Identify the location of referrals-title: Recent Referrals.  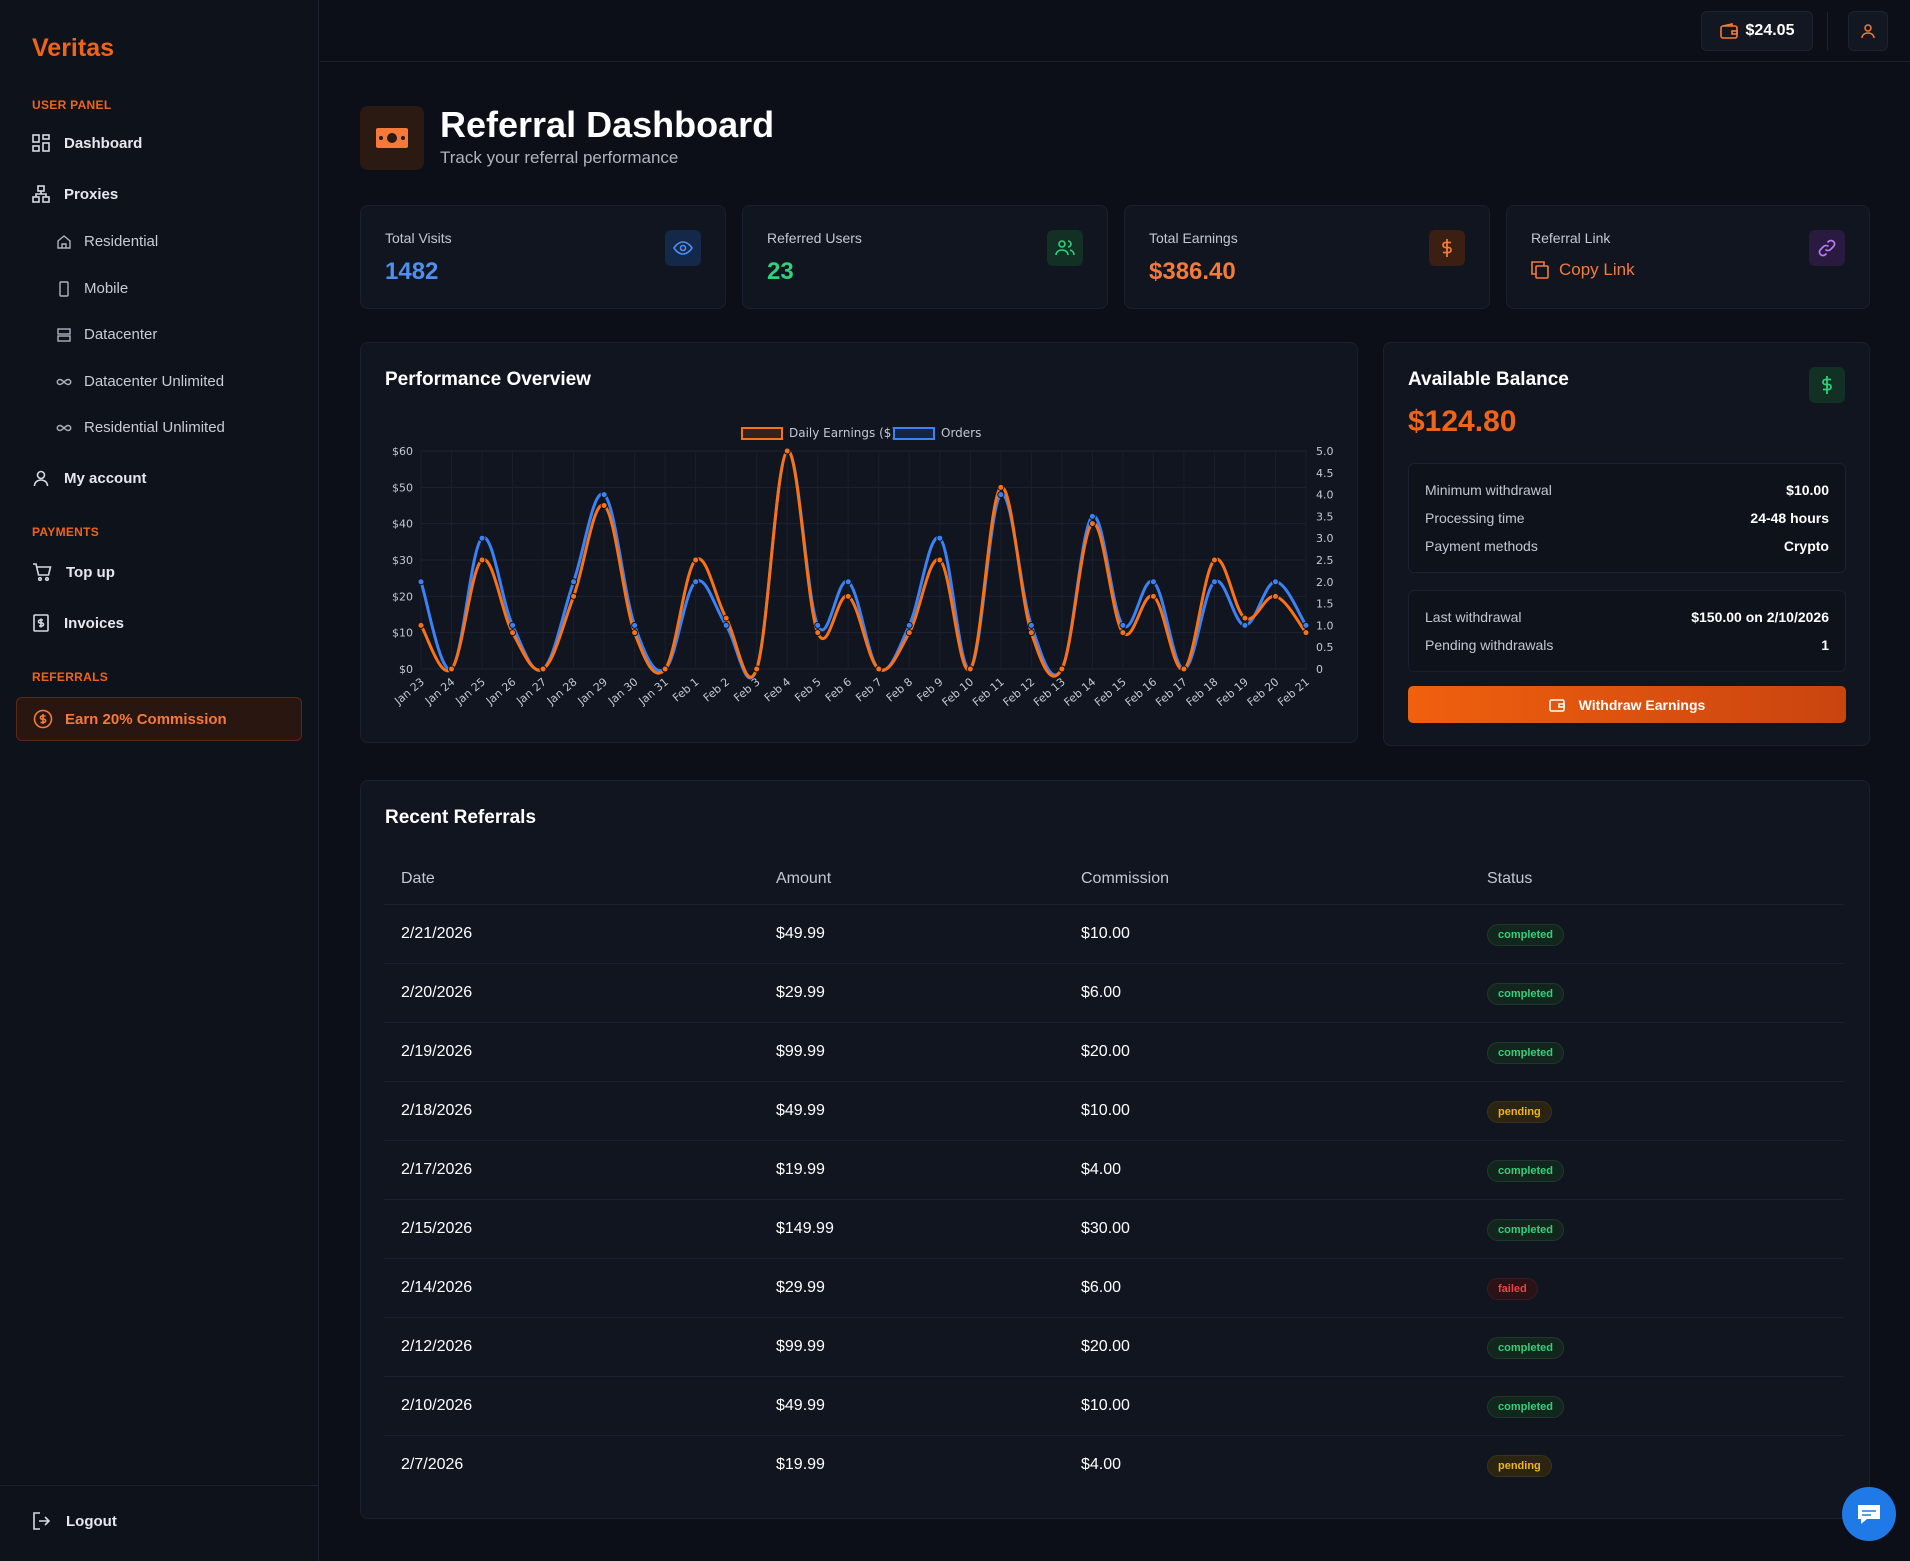
(461, 817).